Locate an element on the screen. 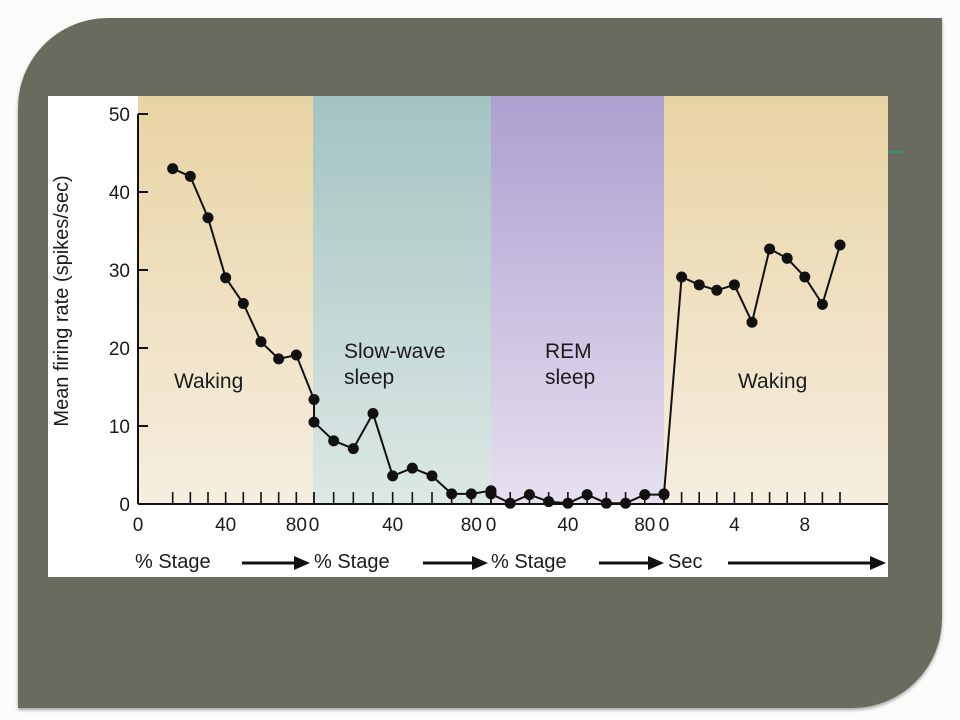 Image resolution: width=960 pixels, height=720 pixels. x-tick-label: 8 is located at coordinates (805, 525).